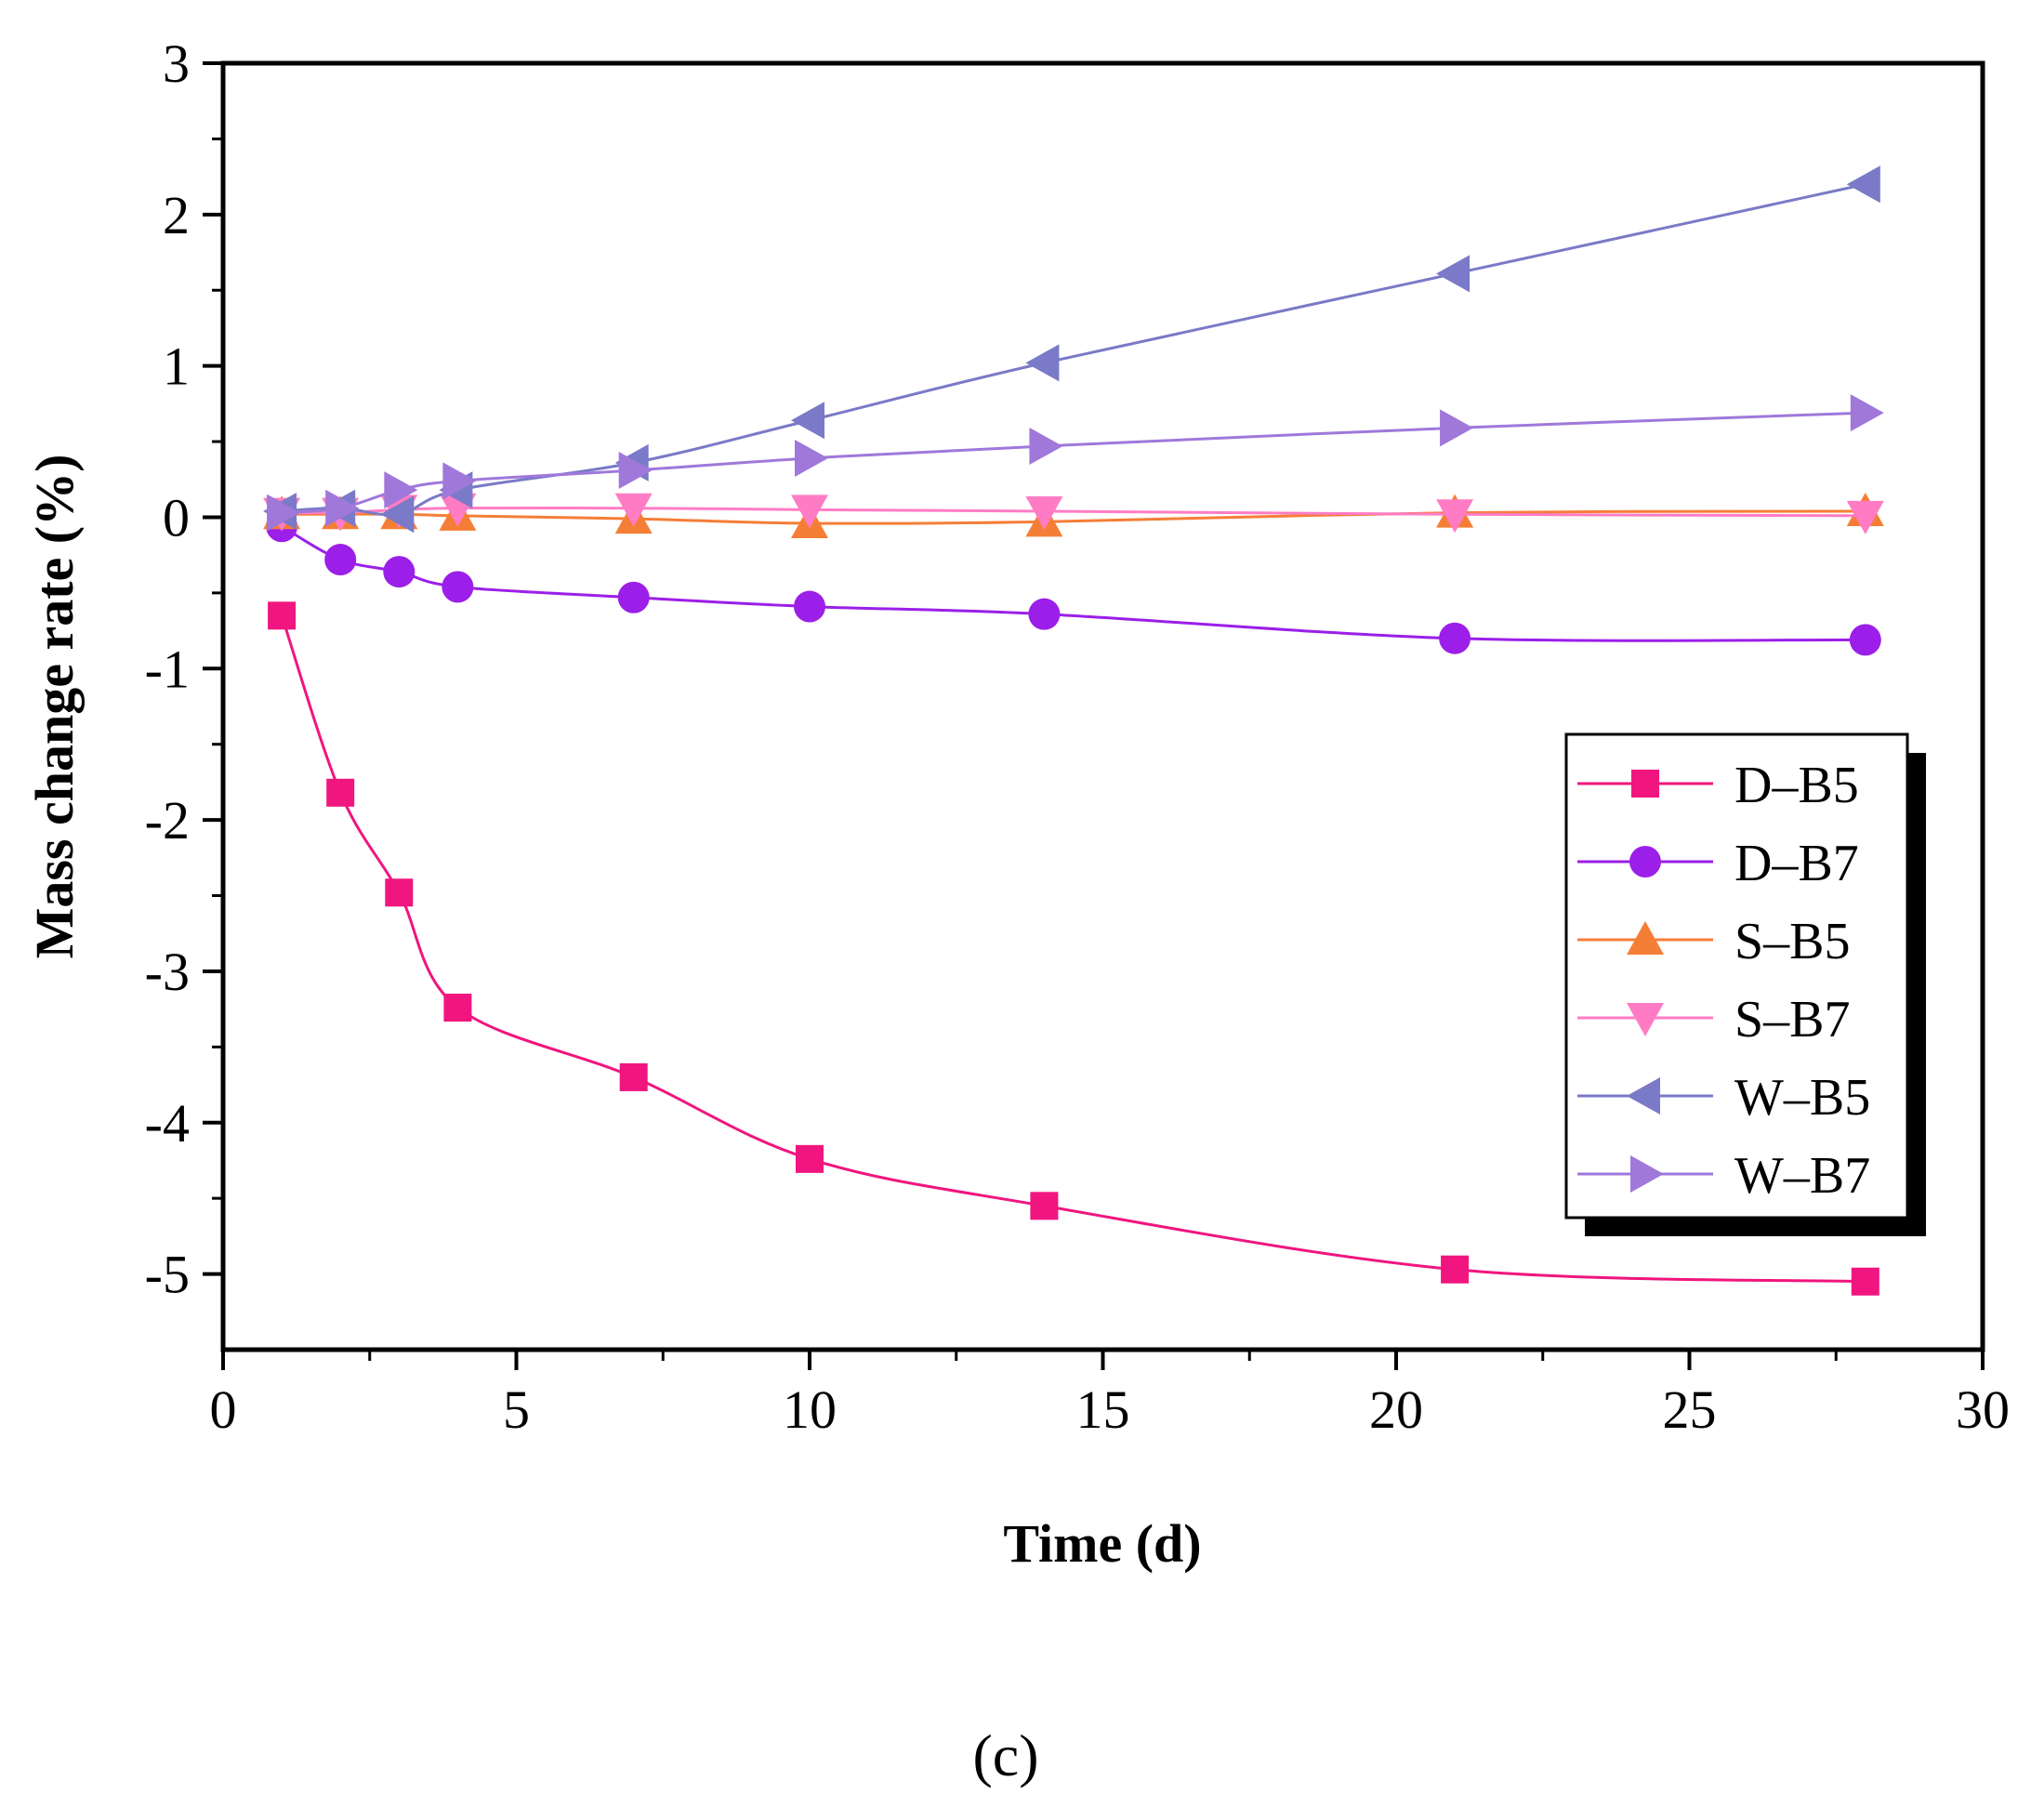  I want to click on series-W–B7, so click(1076, 463).